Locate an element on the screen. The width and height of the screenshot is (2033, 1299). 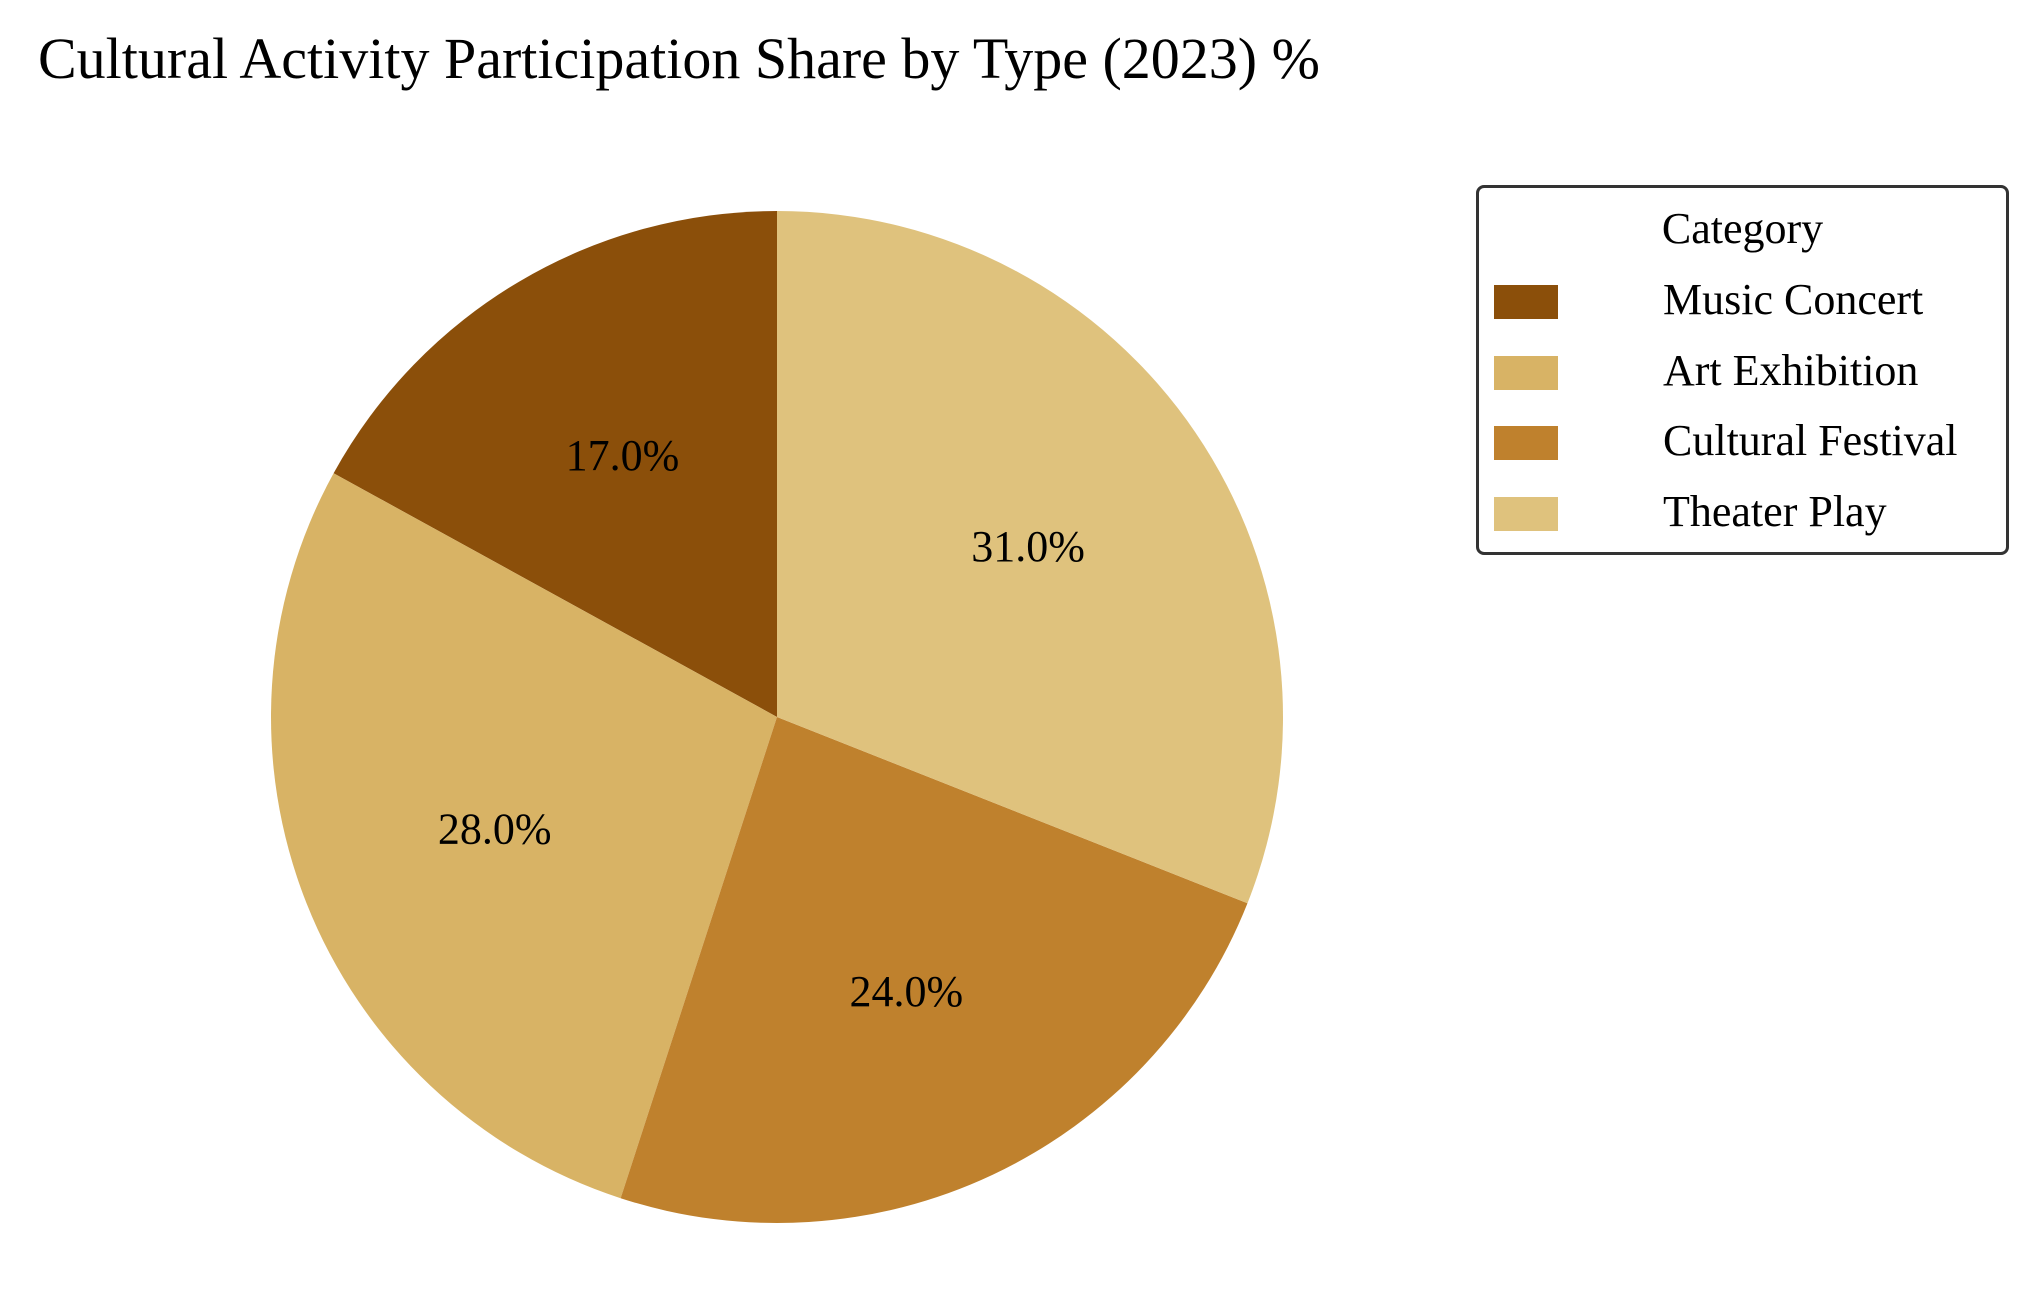
slice-value-label: 31.0% is located at coordinates (1028, 546).